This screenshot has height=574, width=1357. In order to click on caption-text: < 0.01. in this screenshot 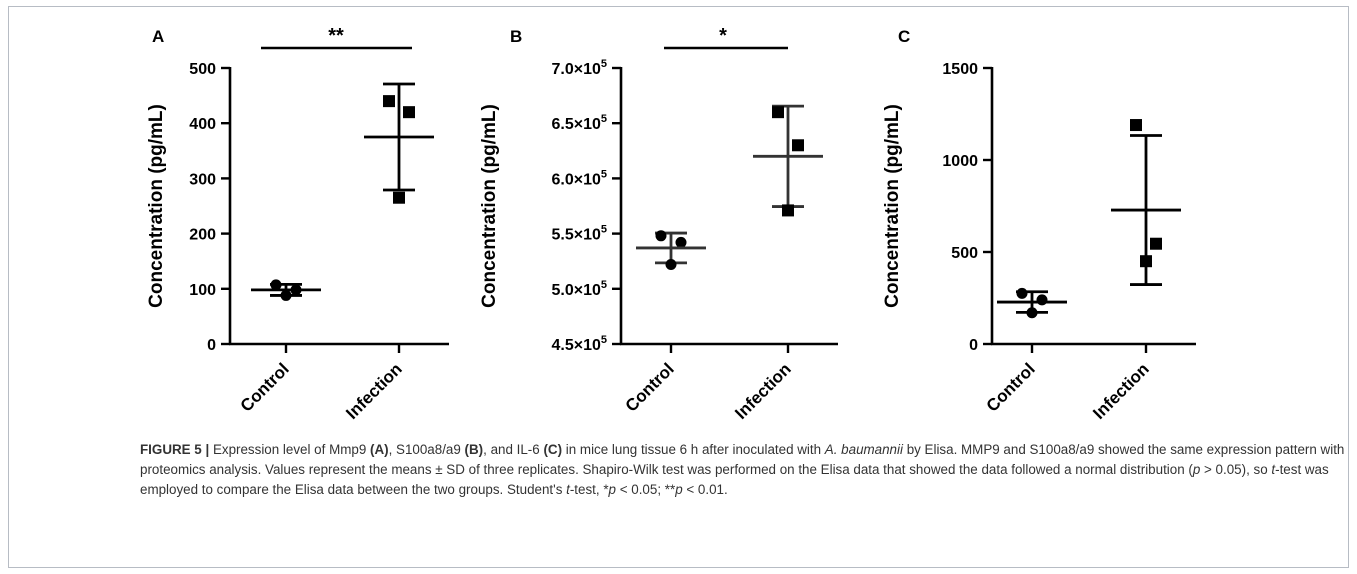, I will do `click(705, 489)`.